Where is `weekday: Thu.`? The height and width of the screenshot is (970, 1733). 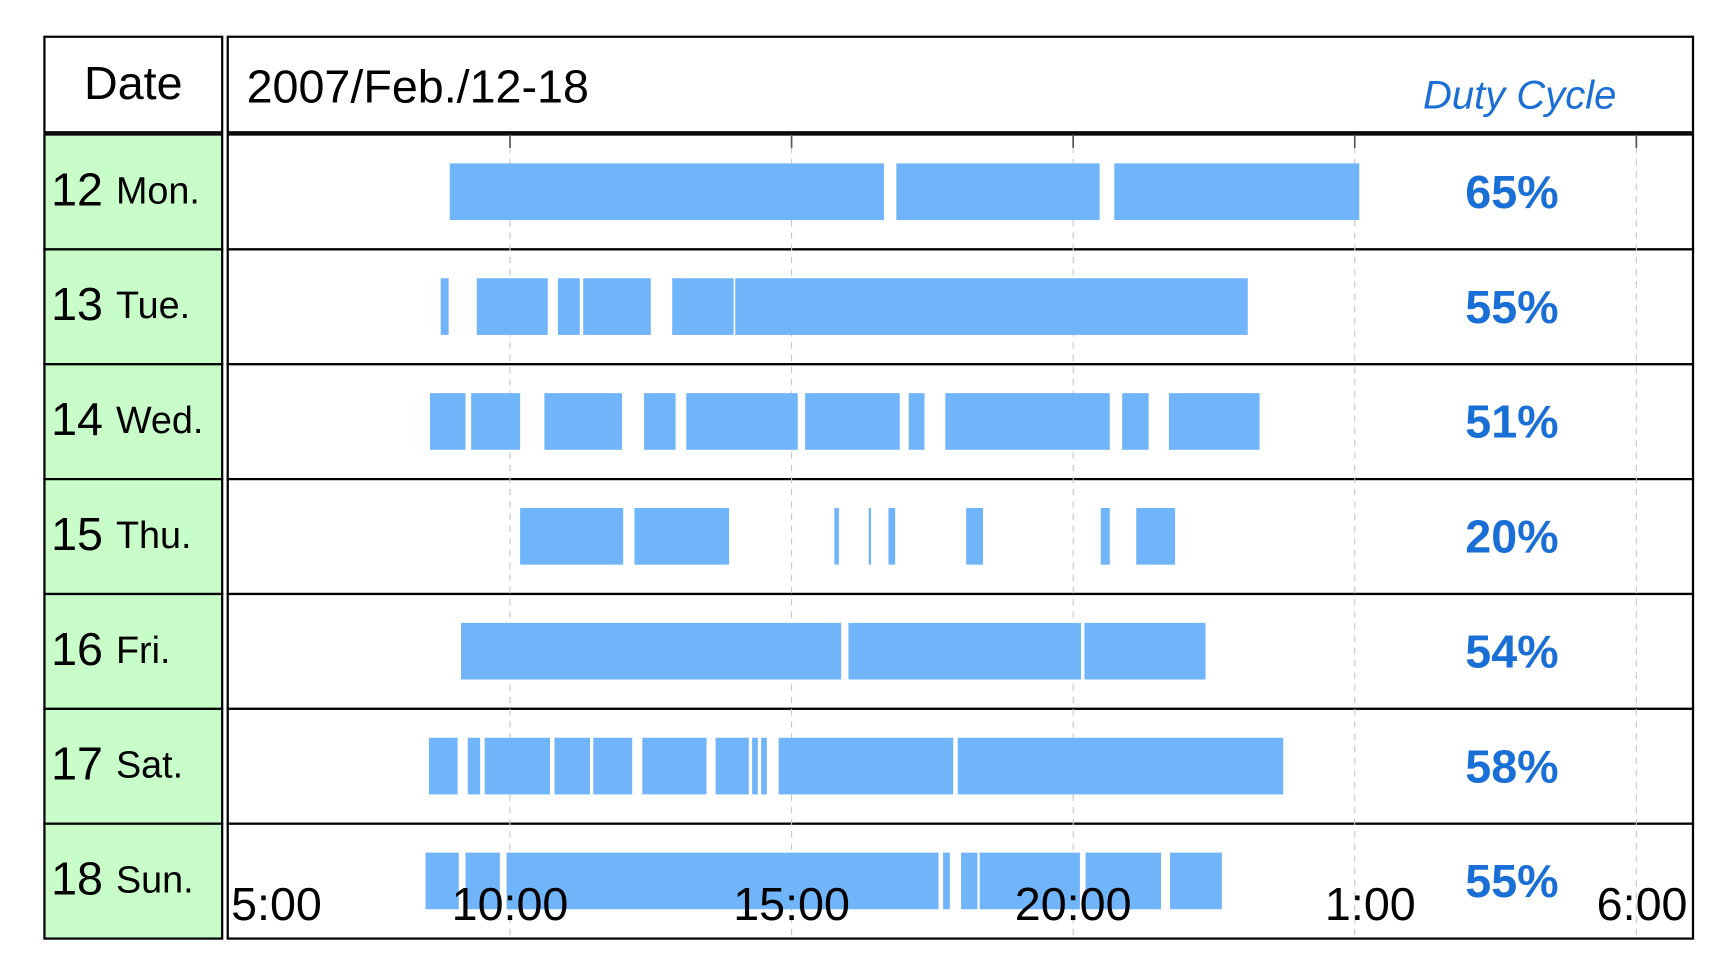 weekday: Thu. is located at coordinates (154, 536).